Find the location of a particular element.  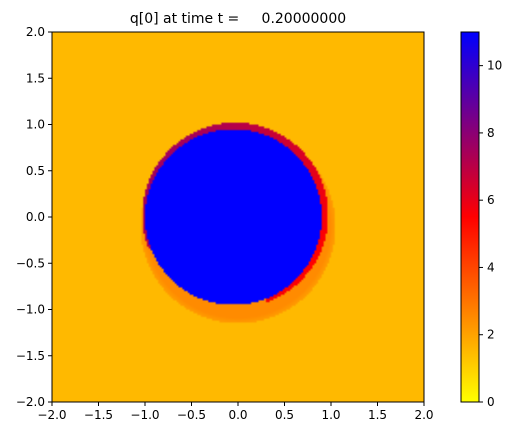

colorbar-fill is located at coordinates (470, 217).